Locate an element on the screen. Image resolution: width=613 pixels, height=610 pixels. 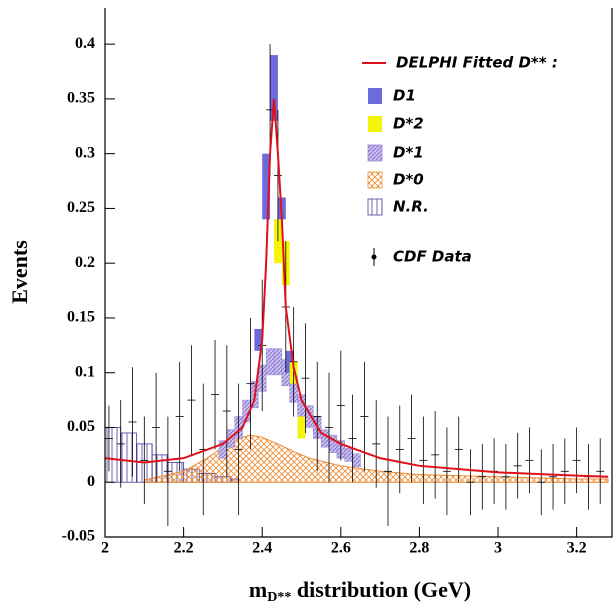
y-axis-label: Events is located at coordinates (19, 272).